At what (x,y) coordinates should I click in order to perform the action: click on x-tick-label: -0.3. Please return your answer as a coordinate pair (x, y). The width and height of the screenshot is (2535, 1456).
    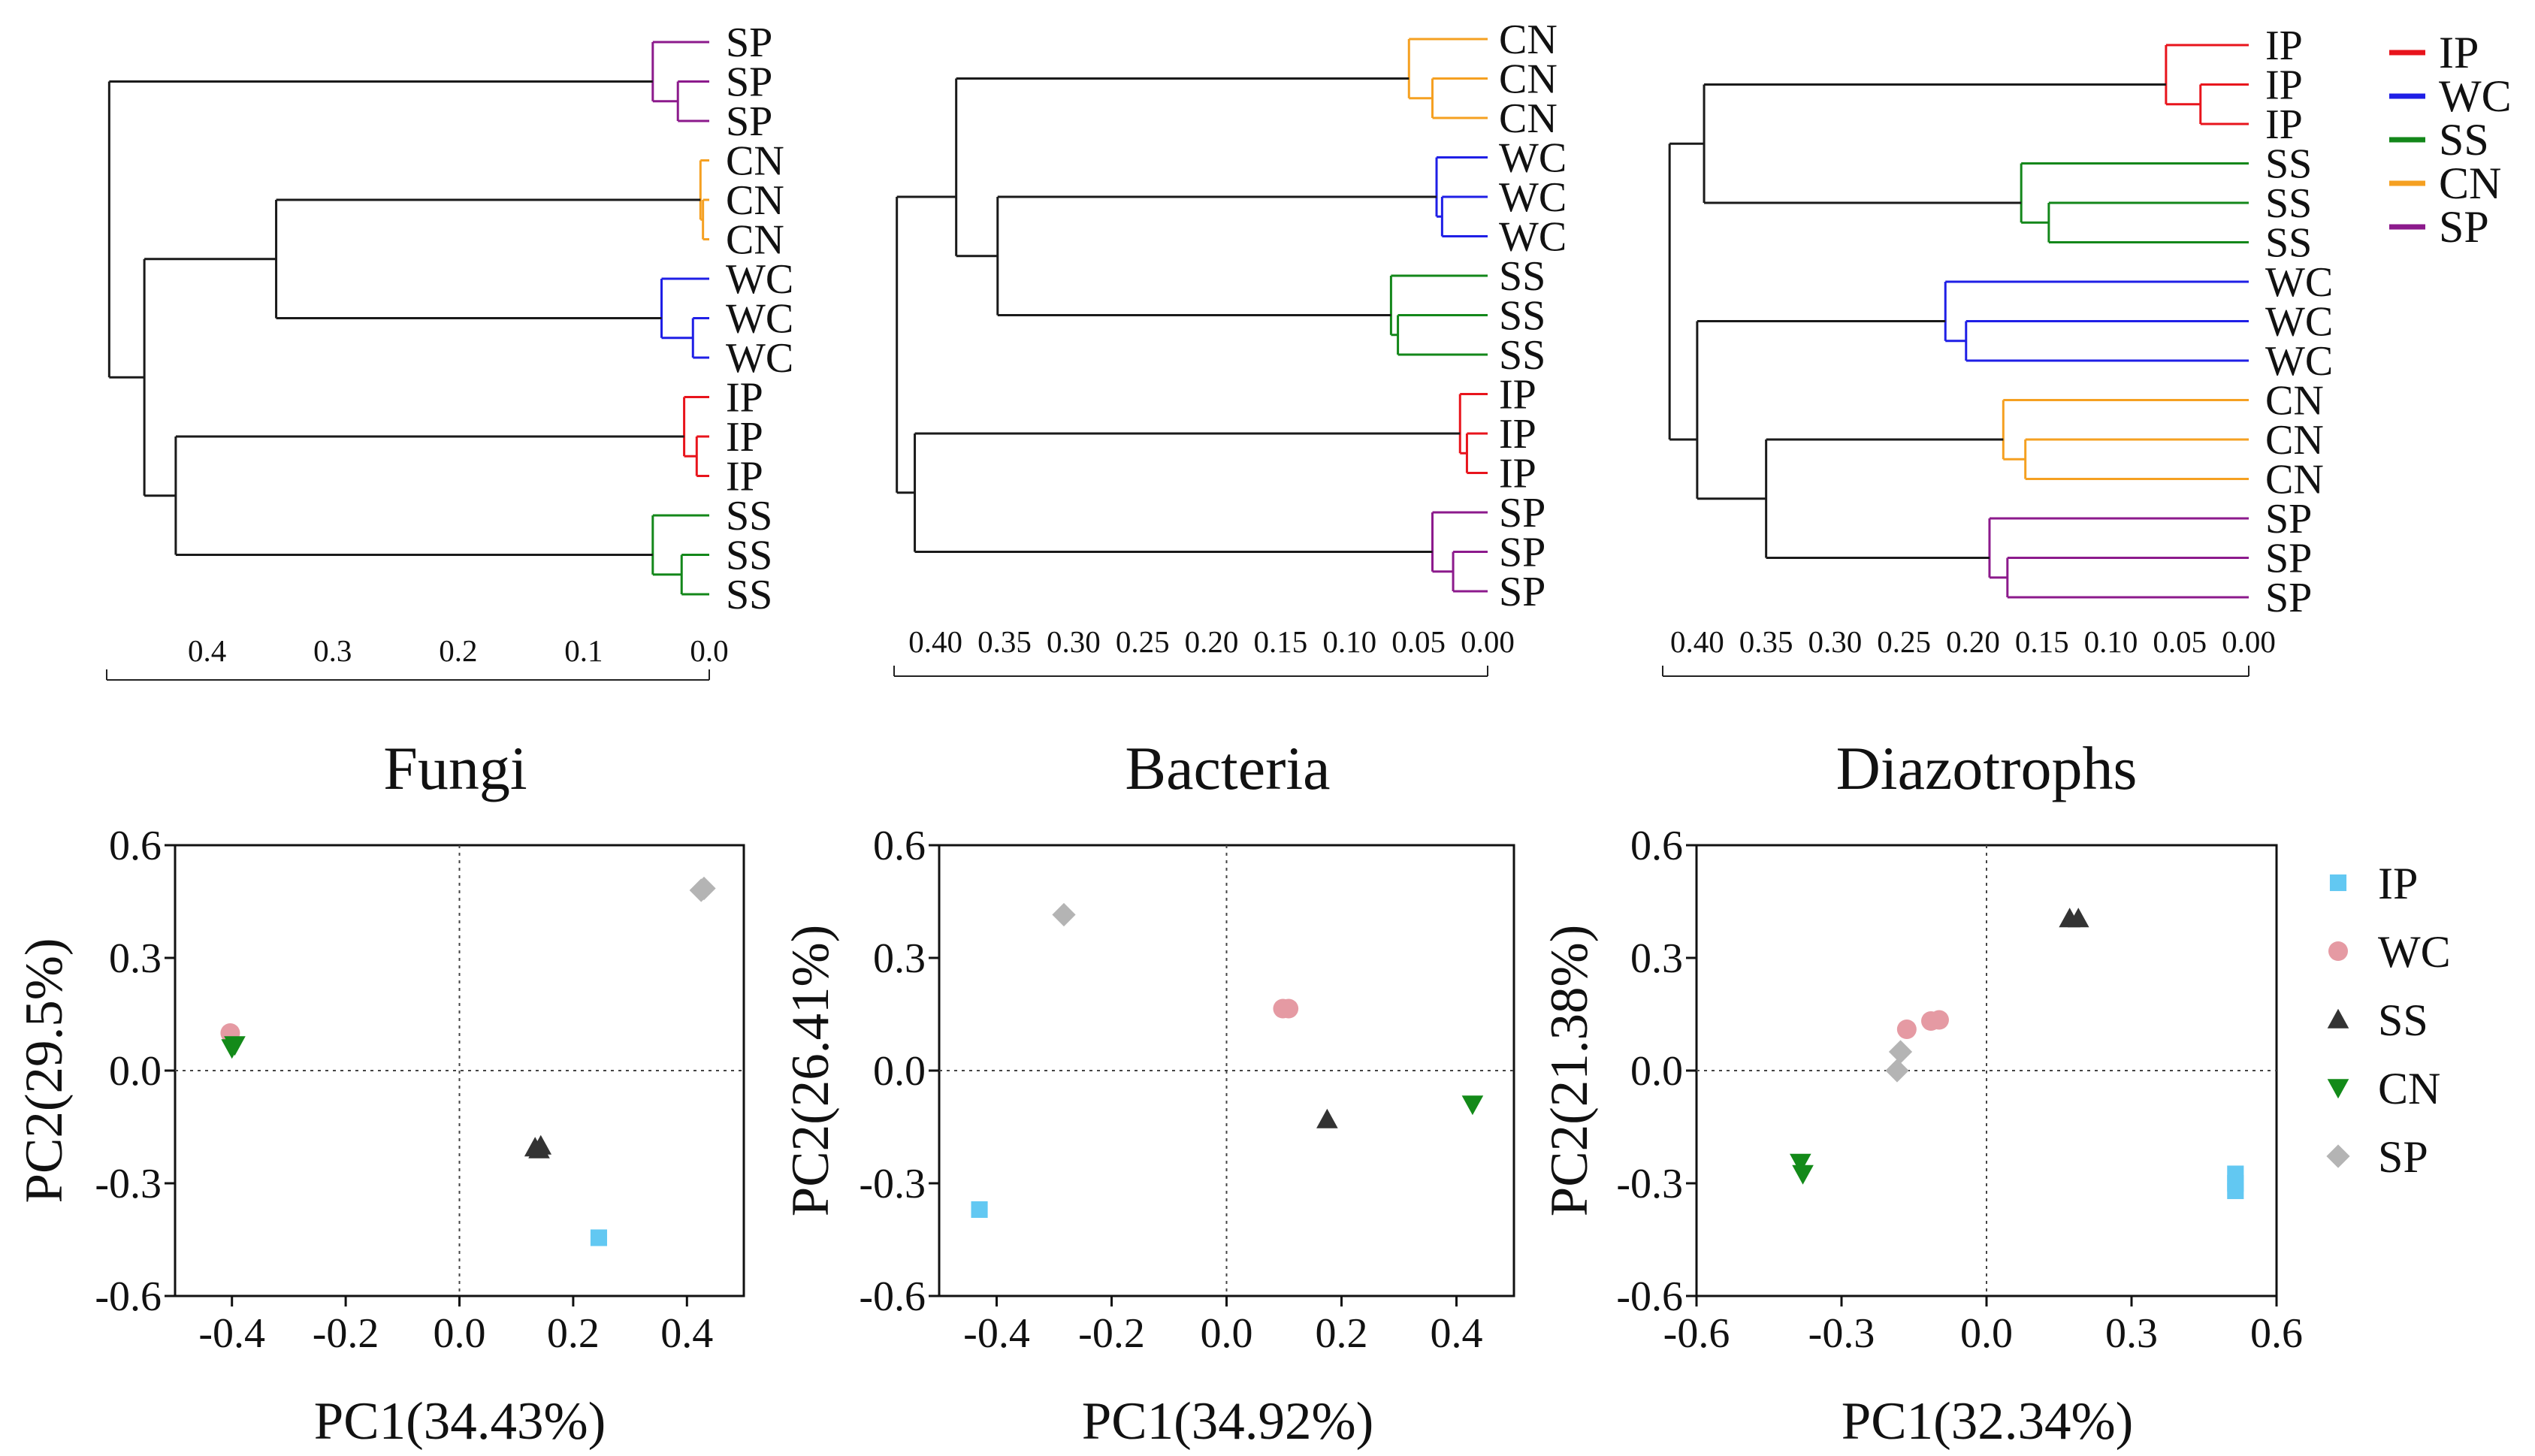
    Looking at the image, I should click on (1841, 1333).